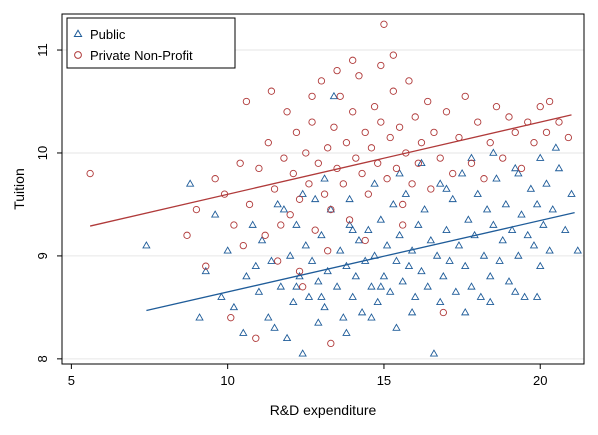 The height and width of the screenshot is (435, 598). I want to click on x-tick-label: 10, so click(227, 380).